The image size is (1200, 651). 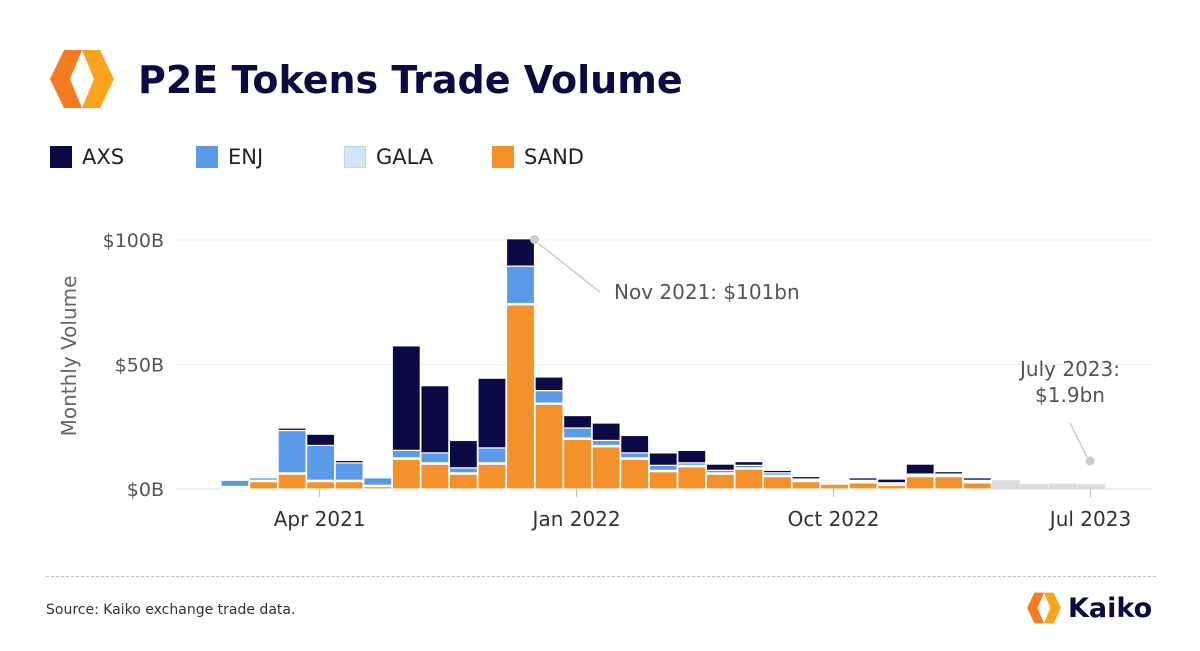 What do you see at coordinates (263, 479) in the screenshot?
I see `bar-enj-feb-2021` at bounding box center [263, 479].